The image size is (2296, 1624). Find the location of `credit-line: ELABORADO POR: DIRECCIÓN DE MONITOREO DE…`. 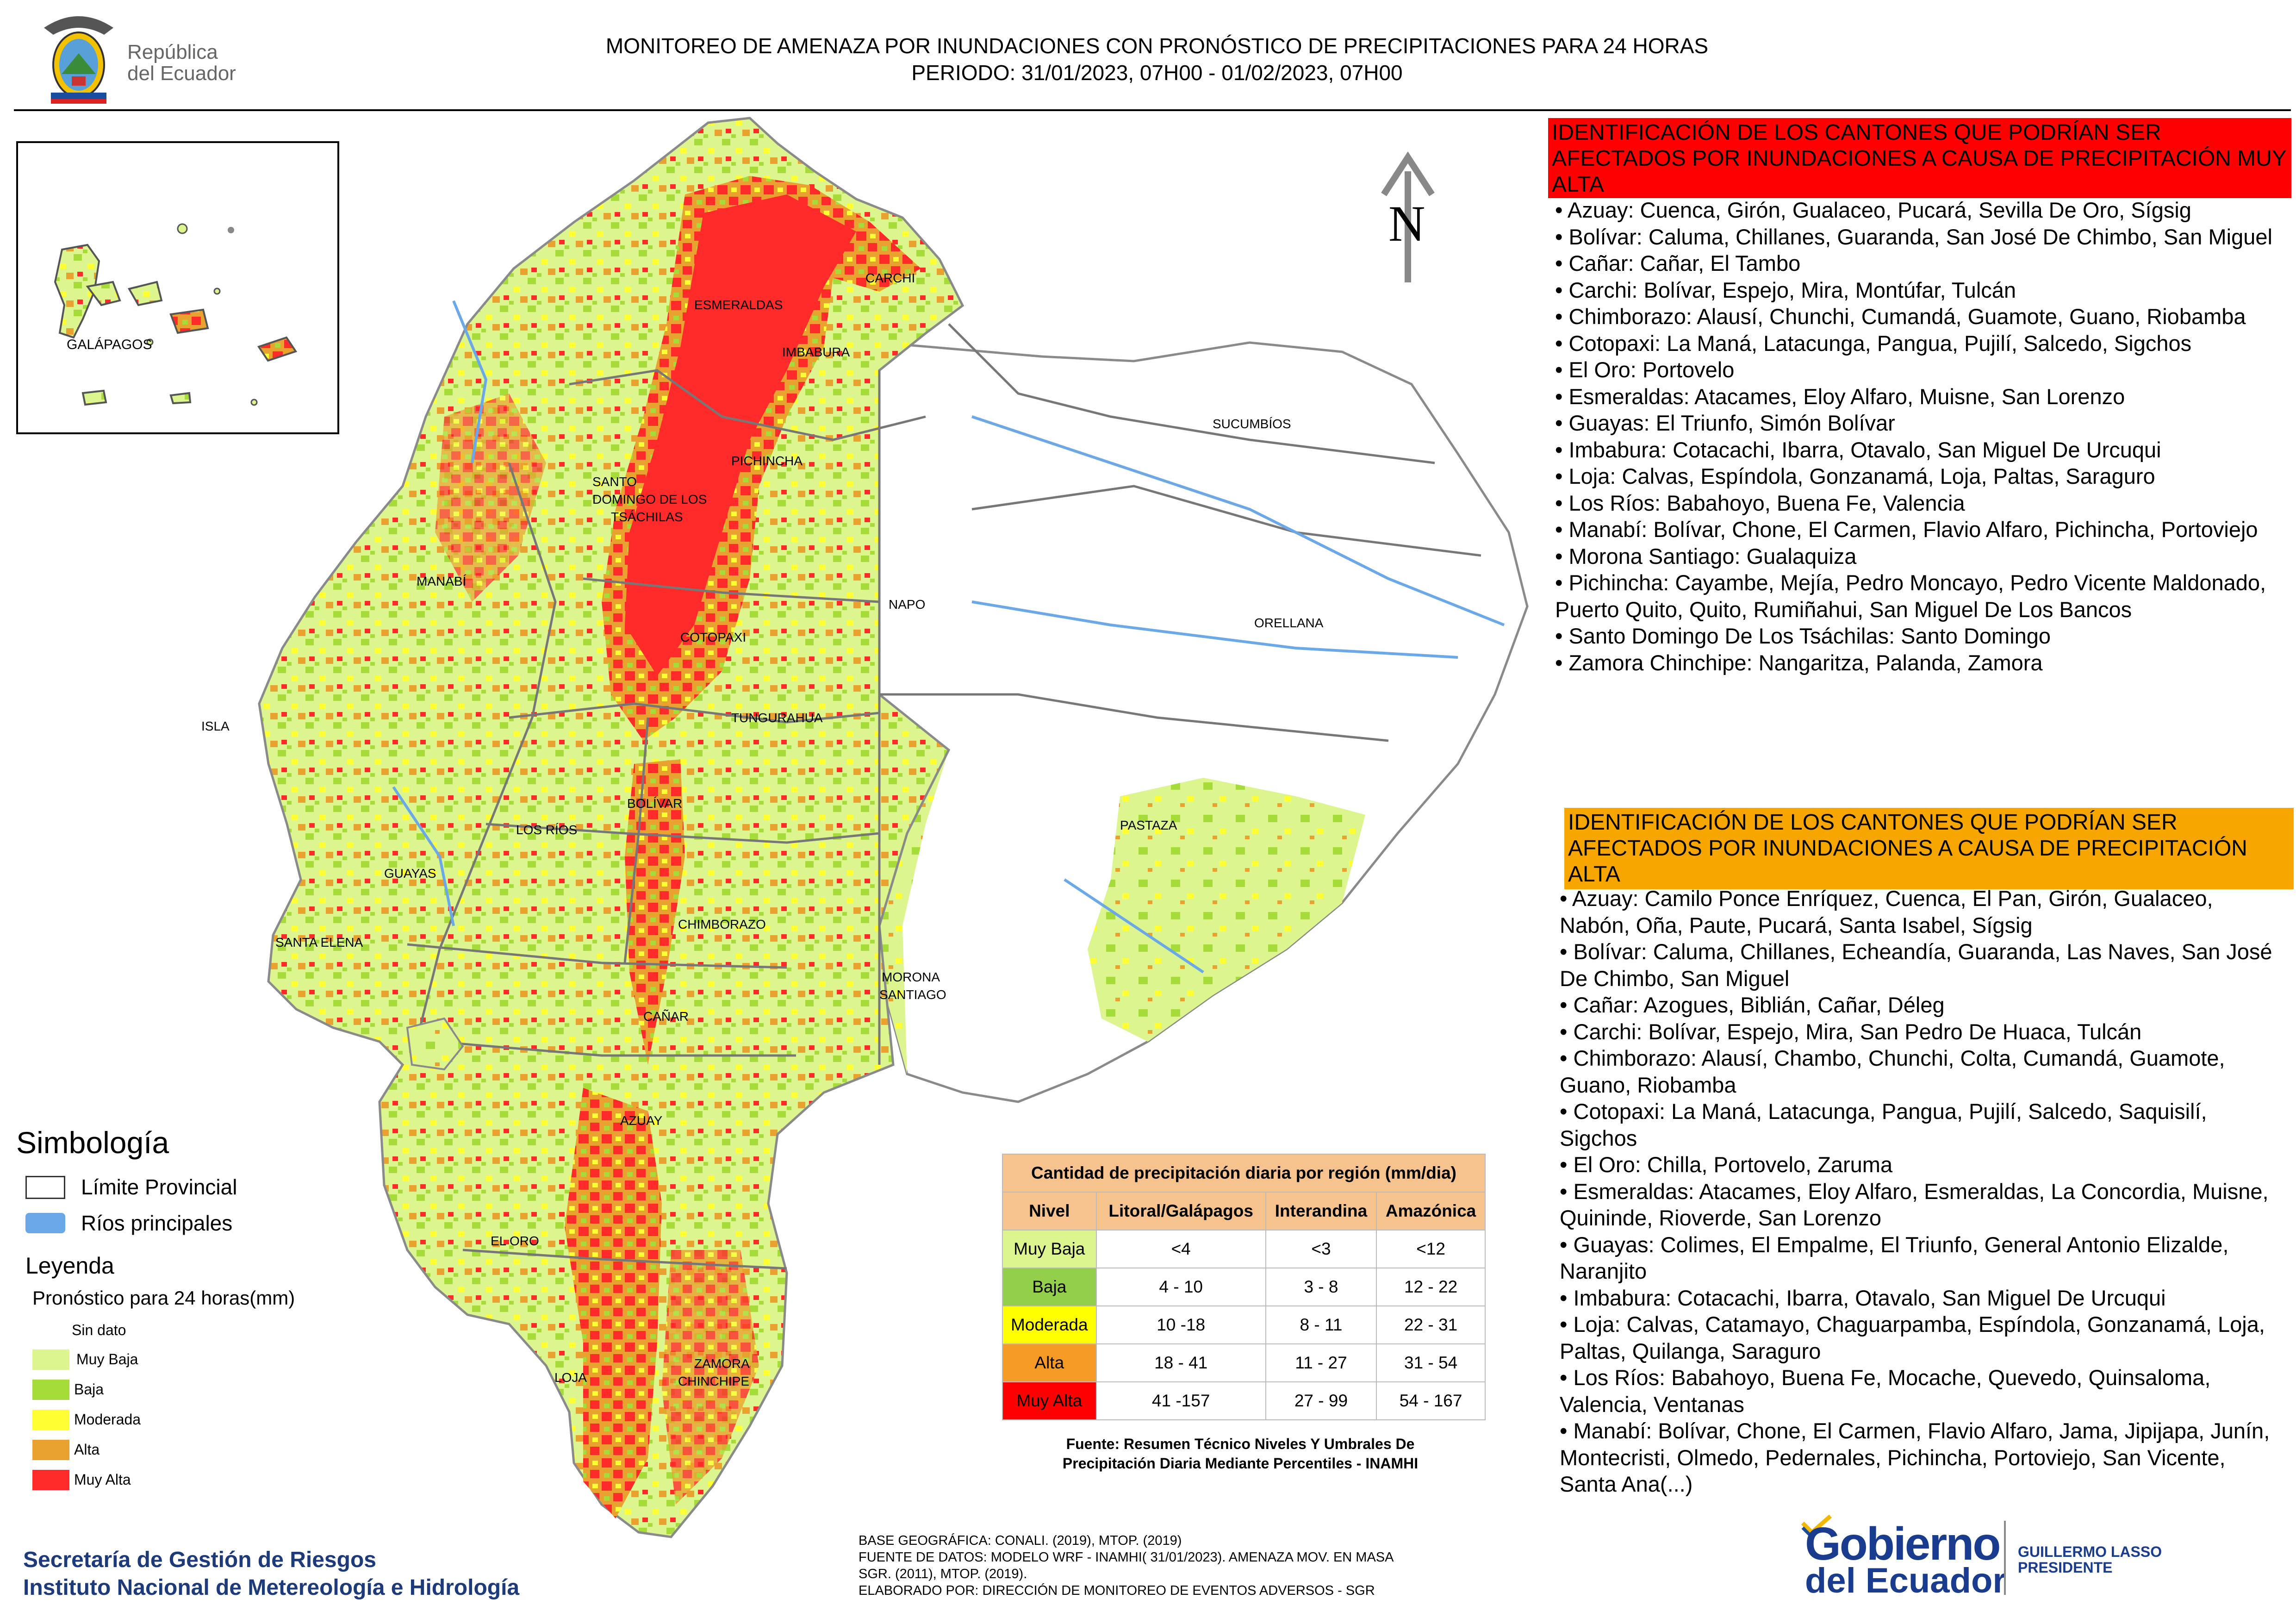

credit-line: ELABORADO POR: DIRECCIÓN DE MONITOREO DE… is located at coordinates (1117, 1590).